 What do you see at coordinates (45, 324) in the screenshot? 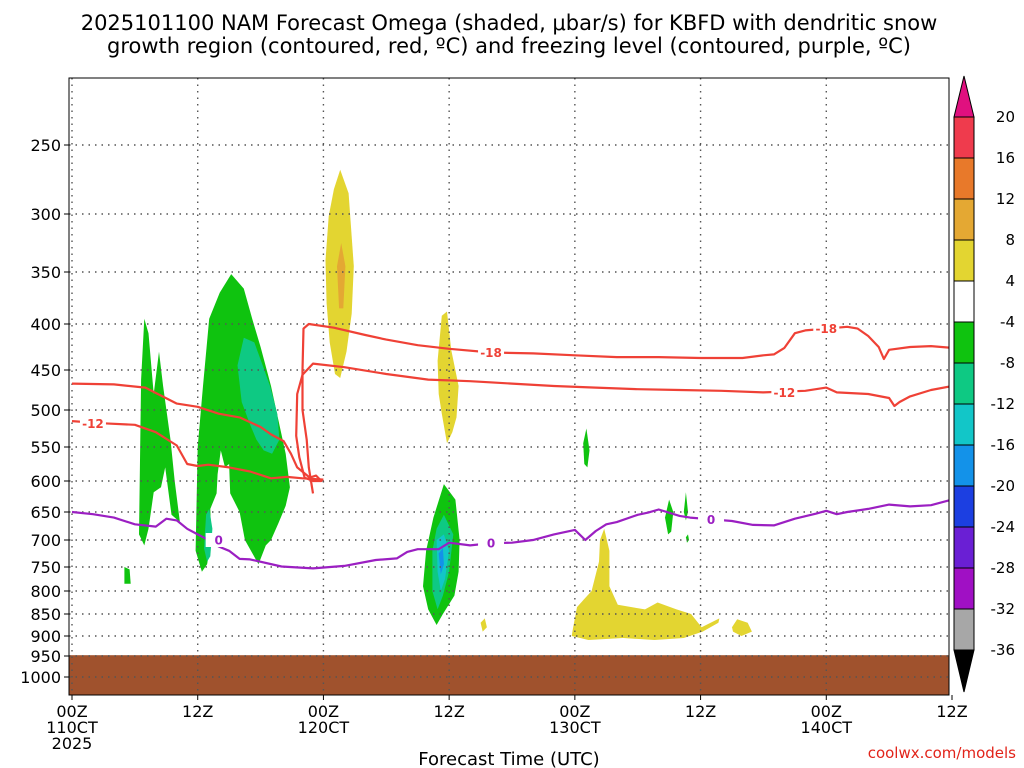
I see `y-tick-label-400: 400` at bounding box center [45, 324].